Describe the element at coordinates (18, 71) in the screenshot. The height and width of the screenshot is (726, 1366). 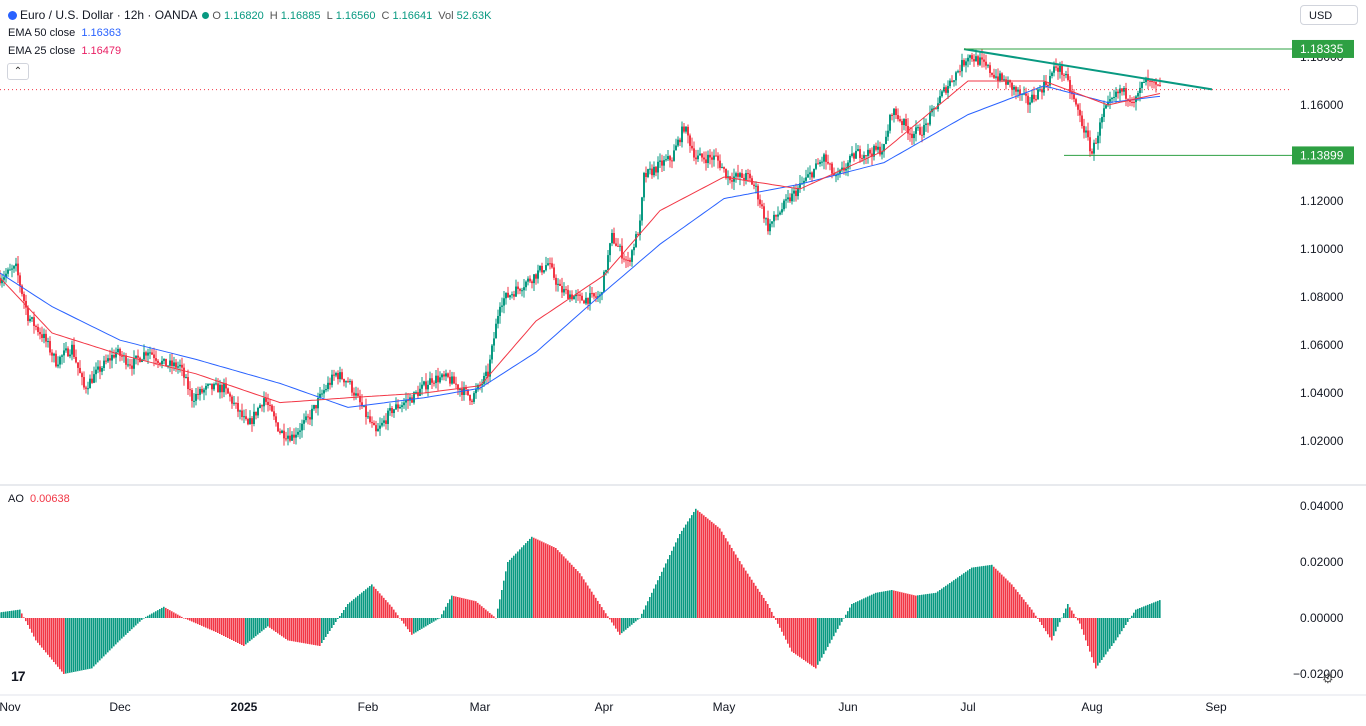
I see `collapse-legend-button: ⌃` at that location.